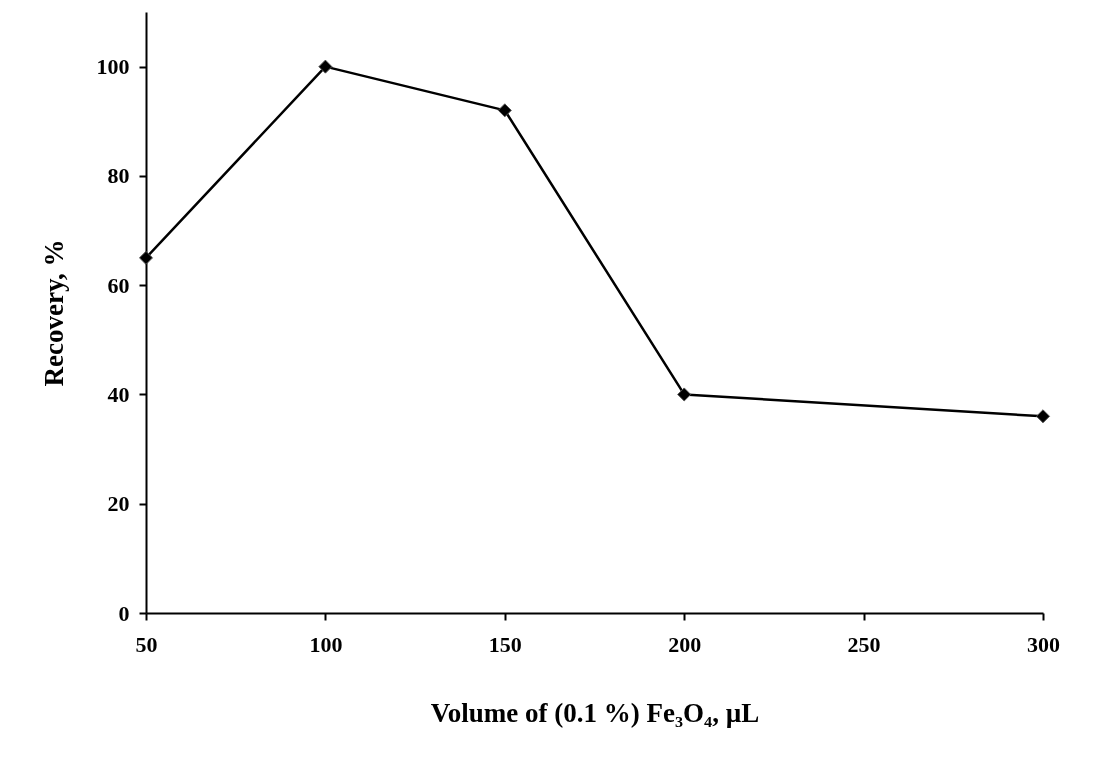 The image size is (1110, 774). I want to click on y-tick-label: 100, so click(113, 67).